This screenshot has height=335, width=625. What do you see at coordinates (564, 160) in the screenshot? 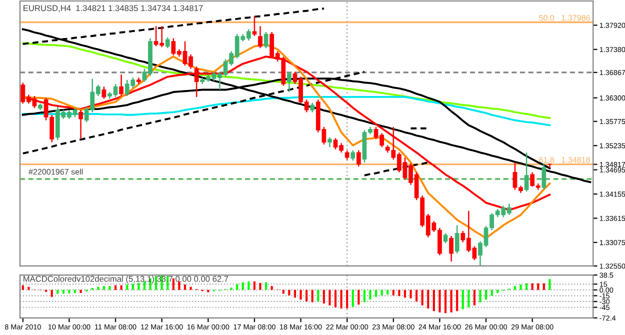
I see `ref-line-label: 61.8 1.34818` at bounding box center [564, 160].